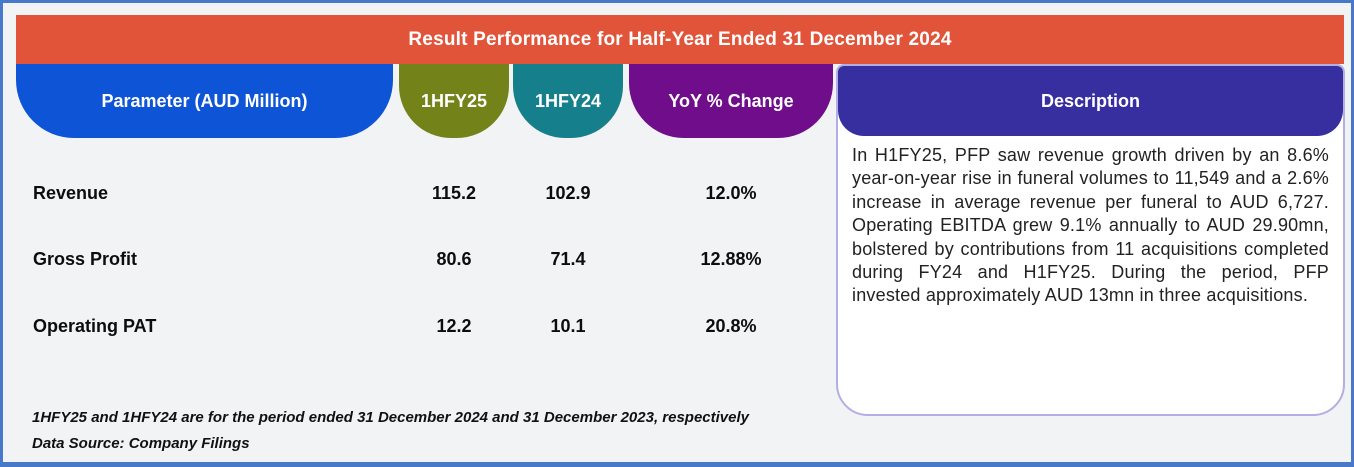 Image resolution: width=1354 pixels, height=467 pixels. I want to click on row-label-gross-profit: Gross Profit, so click(85, 259).